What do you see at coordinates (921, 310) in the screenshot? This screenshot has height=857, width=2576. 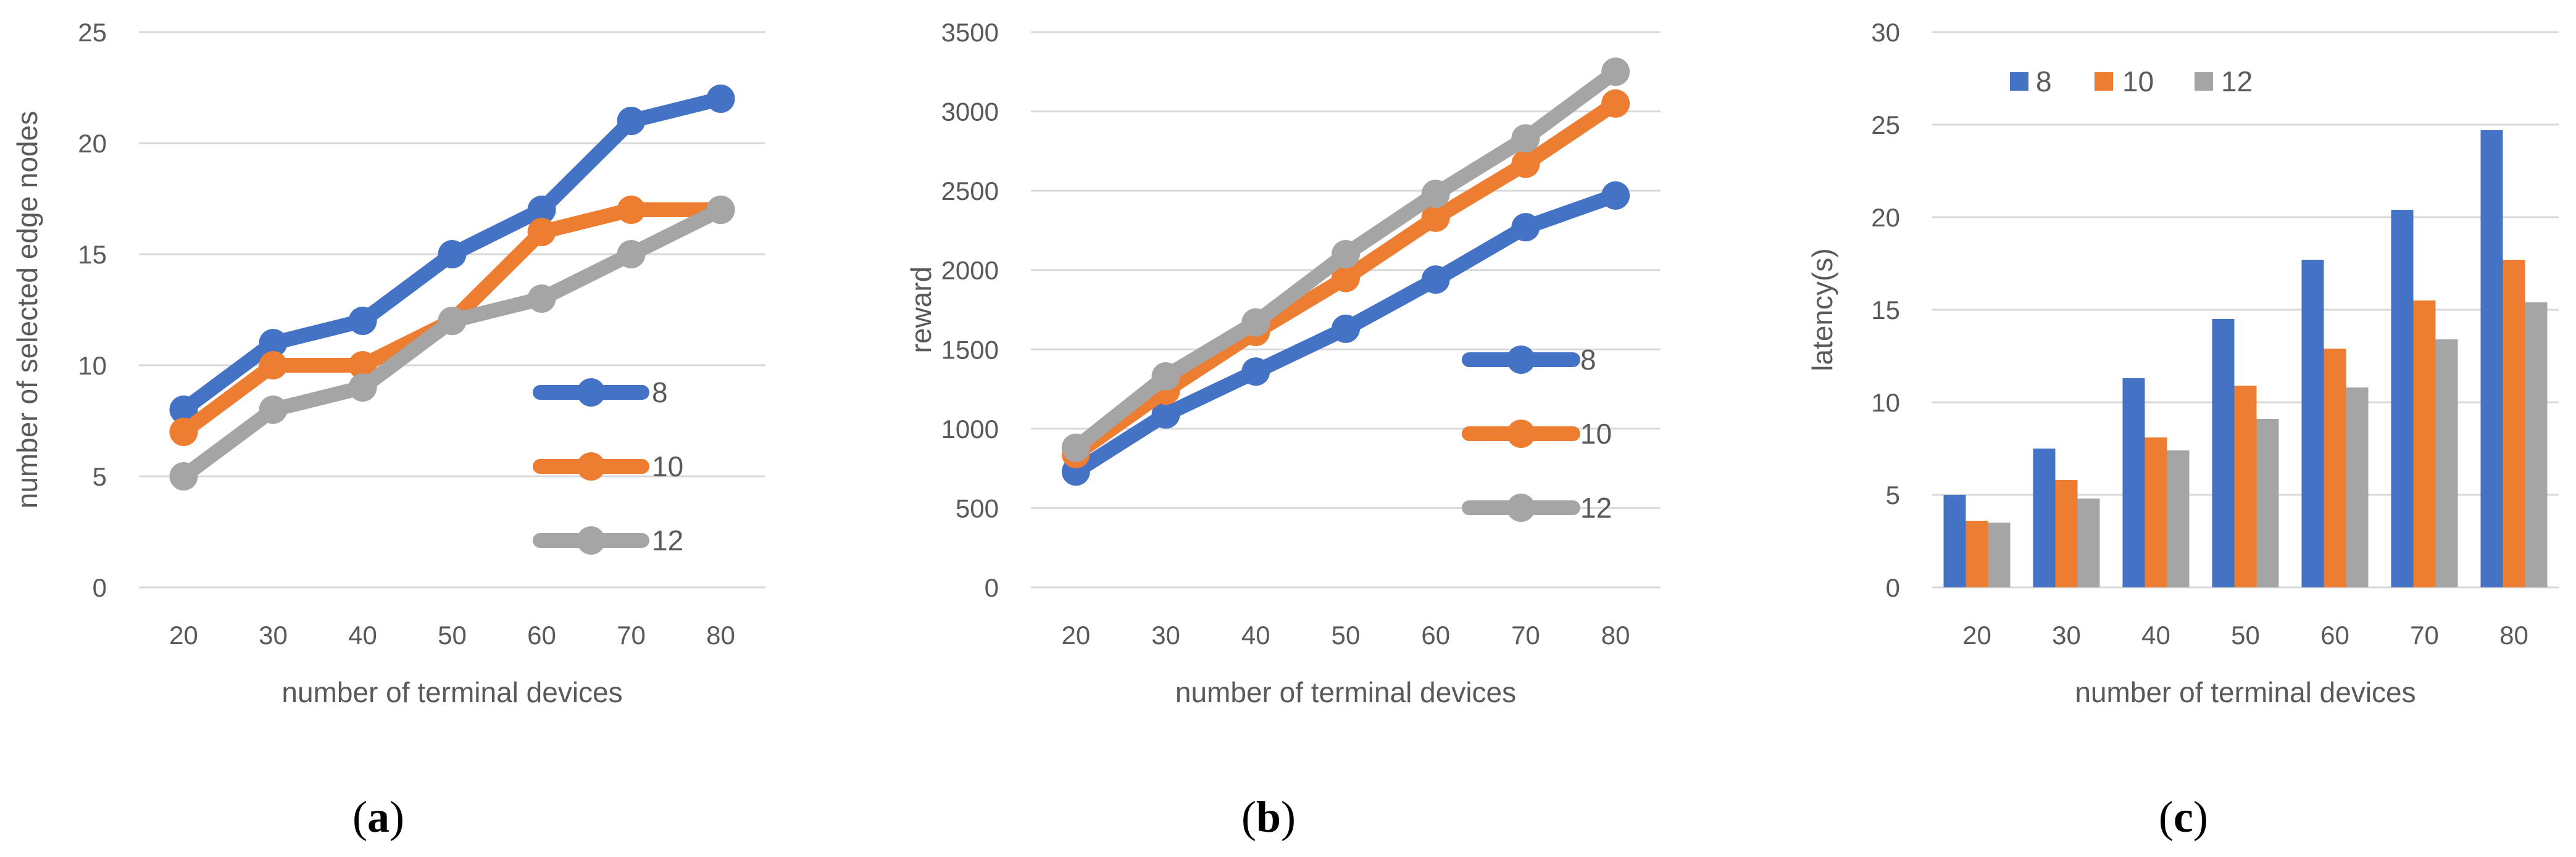 I see `y-axis-title: reward` at bounding box center [921, 310].